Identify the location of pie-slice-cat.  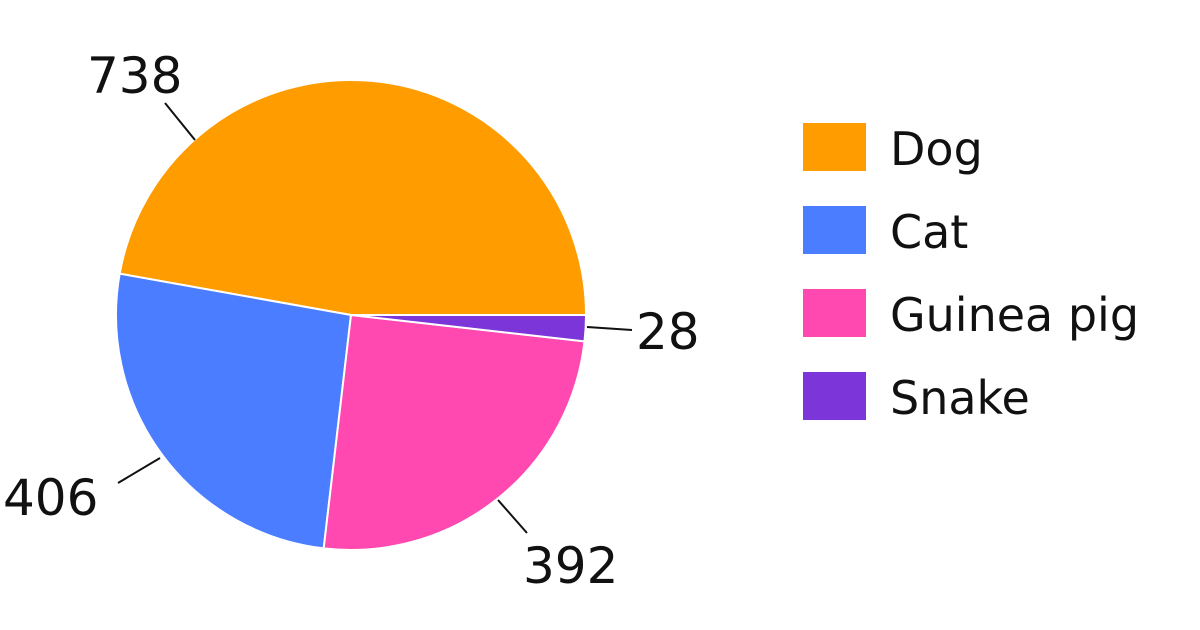
(234, 411).